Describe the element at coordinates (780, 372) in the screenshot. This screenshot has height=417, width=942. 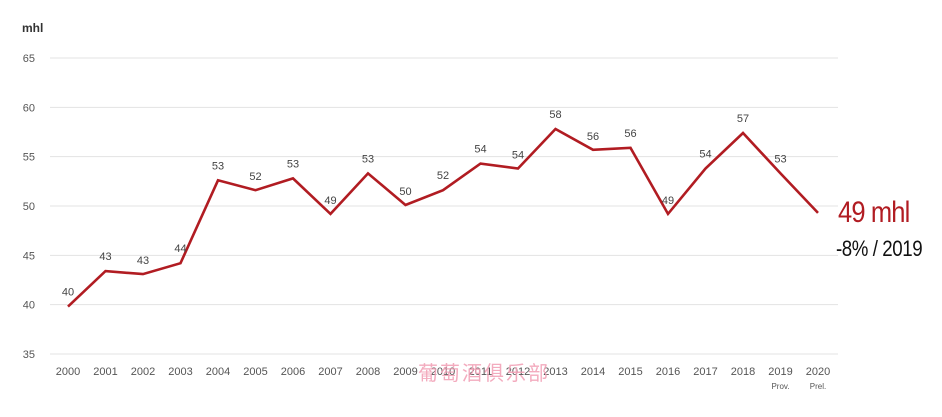
I see `x-tick-label: 2019` at that location.